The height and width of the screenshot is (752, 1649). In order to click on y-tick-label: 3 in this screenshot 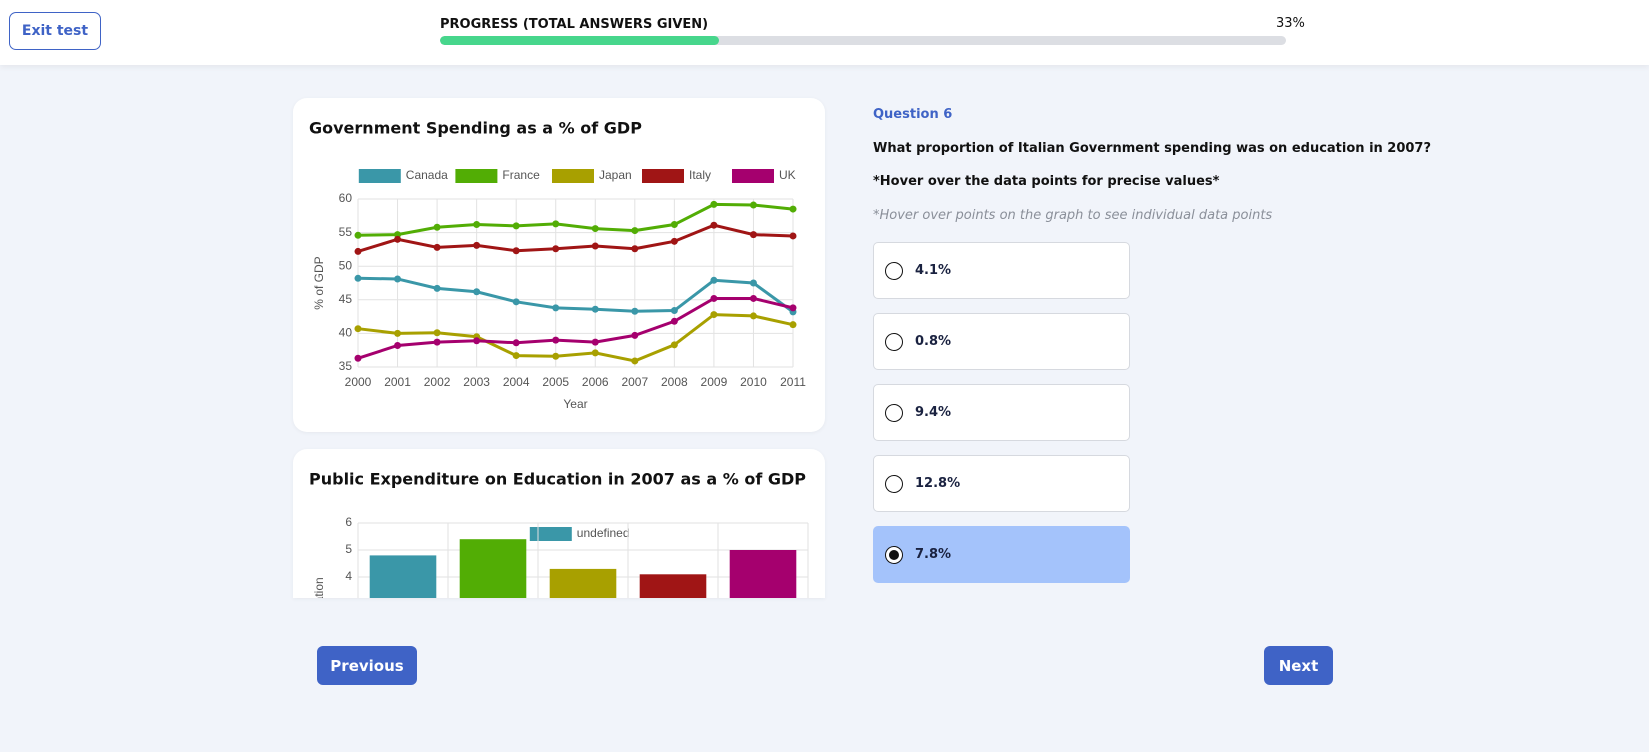, I will do `click(348, 597)`.